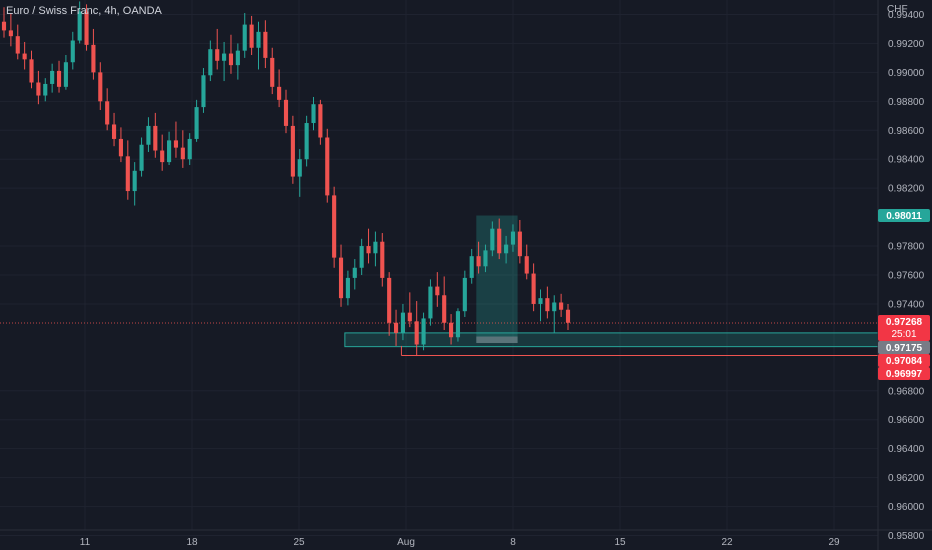 The width and height of the screenshot is (932, 550). I want to click on time-axis: 11 18 25 Aug 8 15 22 29, so click(460, 542).